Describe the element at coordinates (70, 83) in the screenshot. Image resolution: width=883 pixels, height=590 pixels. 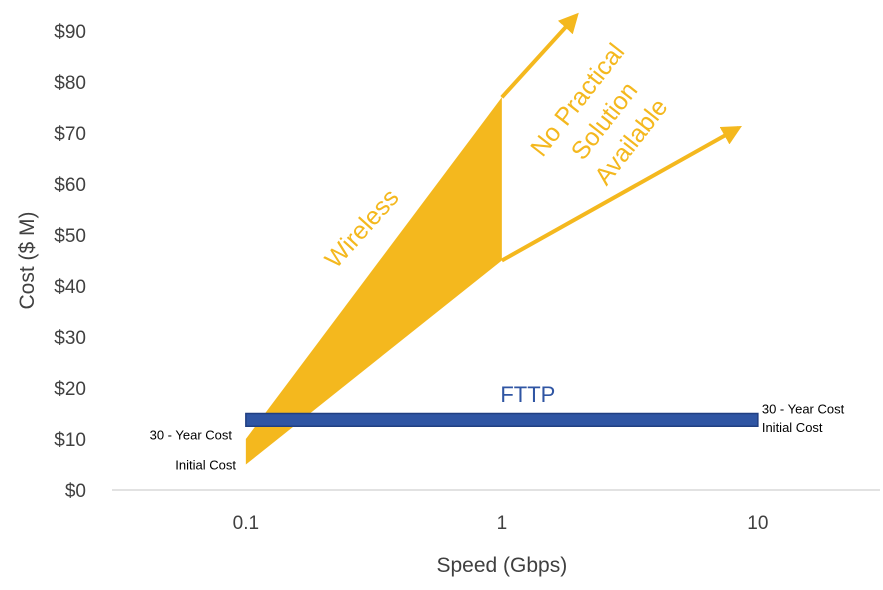
I see `y-tick-label: $80` at that location.